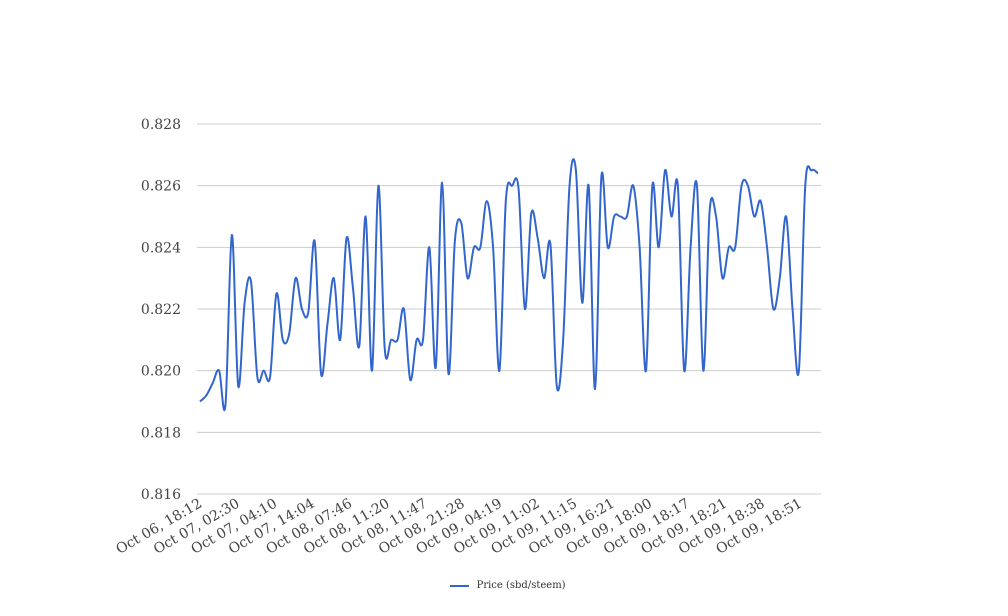 Image resolution: width=1008 pixels, height=616 pixels. I want to click on y-axis-tick-labels: 0.816 0.818 0.820 0.822 0.824 0.826 0.828, so click(161, 310).